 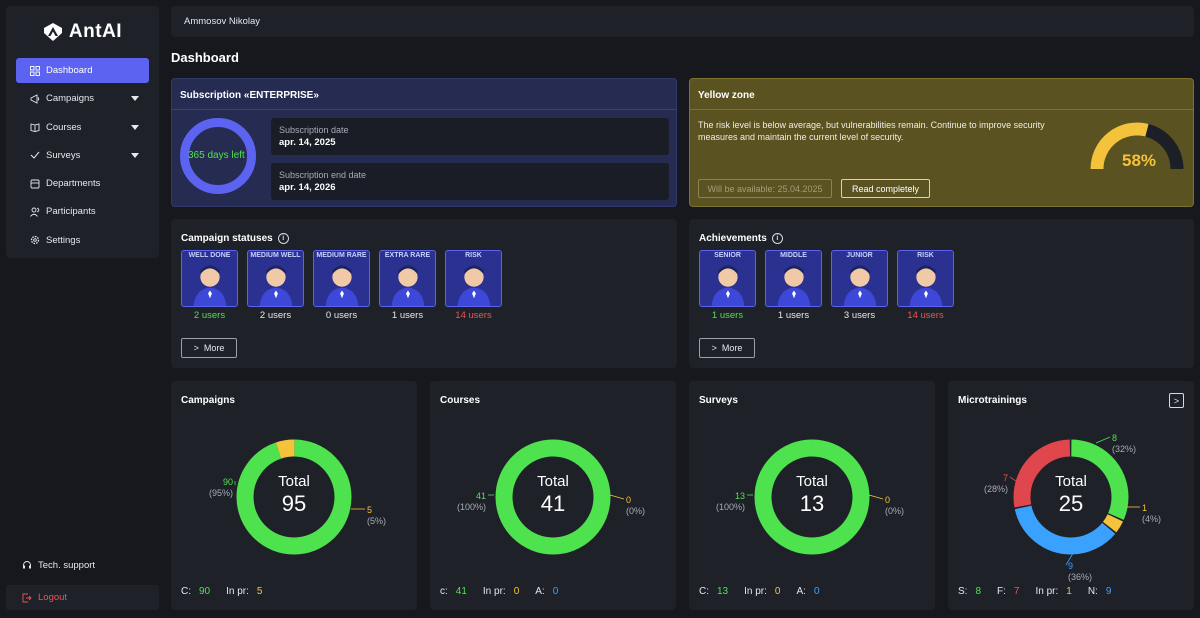 What do you see at coordinates (1108, 591) in the screenshot?
I see `footer-value: 9` at bounding box center [1108, 591].